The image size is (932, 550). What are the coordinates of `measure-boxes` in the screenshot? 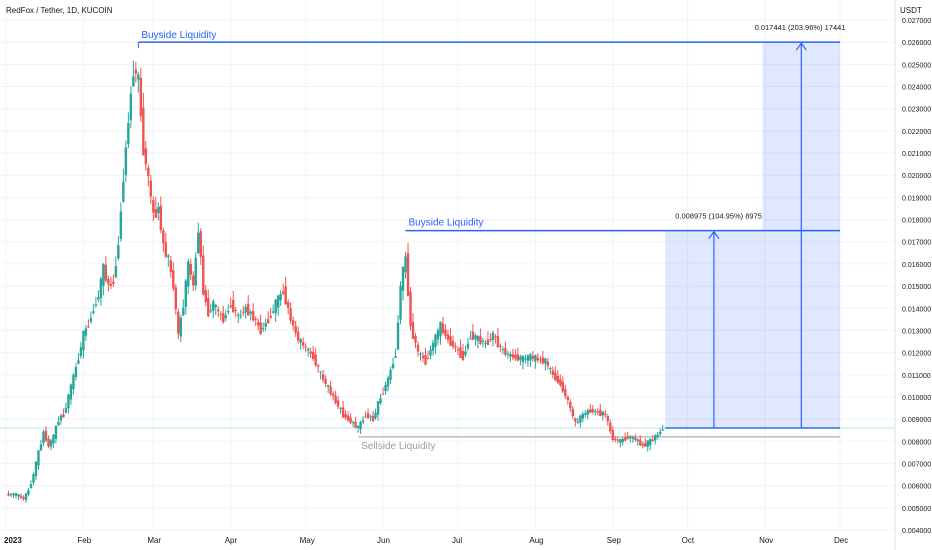 It's located at (752, 235).